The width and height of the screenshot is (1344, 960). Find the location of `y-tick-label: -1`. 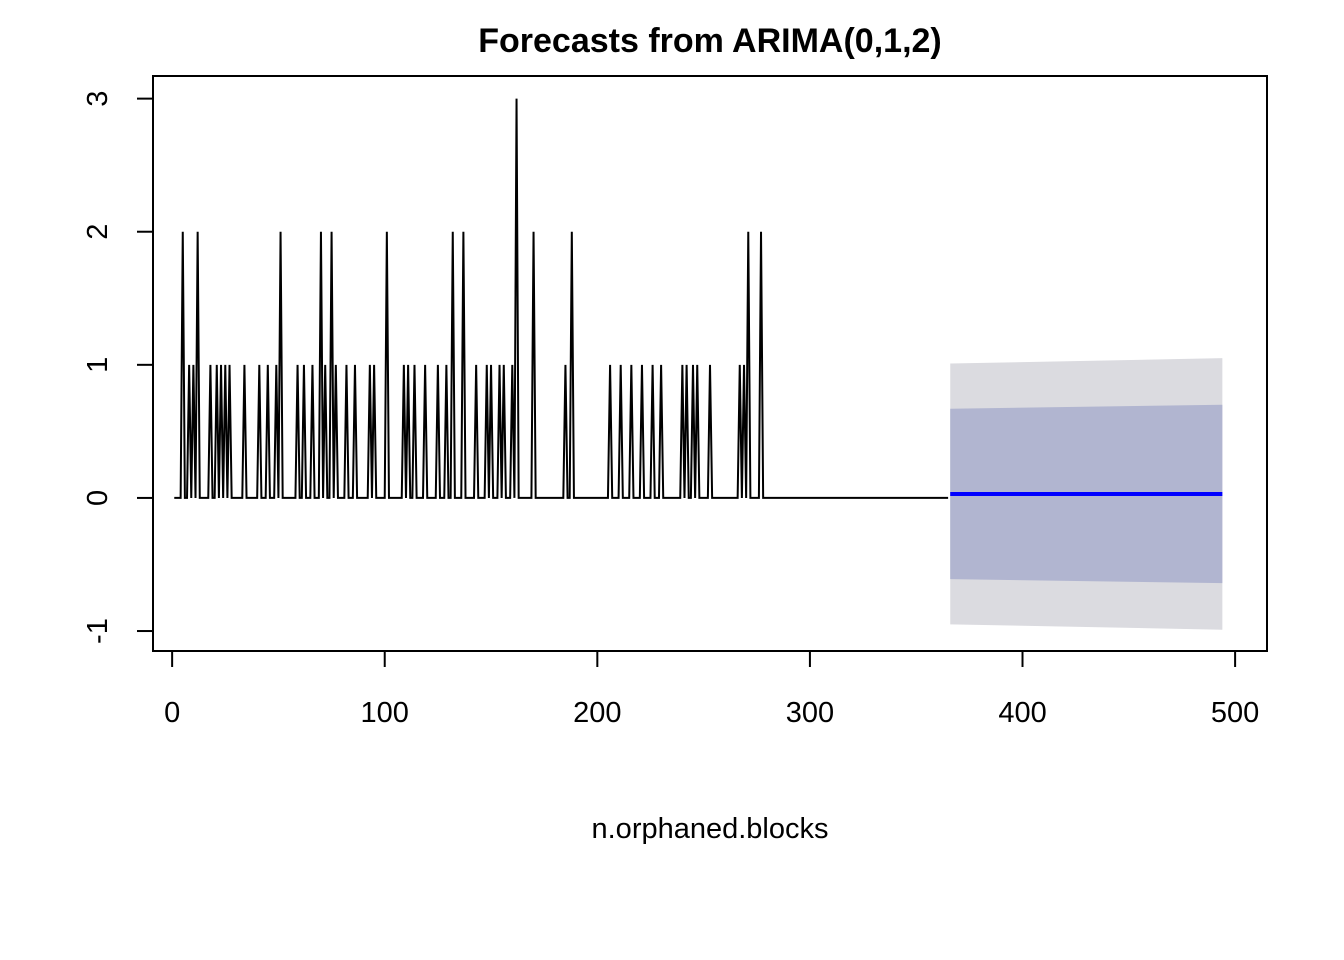

y-tick-label: -1 is located at coordinates (98, 631).